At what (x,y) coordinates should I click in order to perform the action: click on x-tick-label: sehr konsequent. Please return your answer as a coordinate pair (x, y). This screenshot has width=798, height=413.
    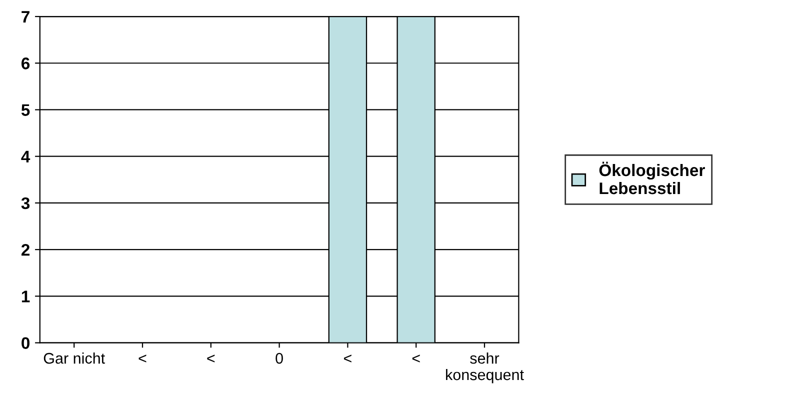
    Looking at the image, I should click on (485, 368).